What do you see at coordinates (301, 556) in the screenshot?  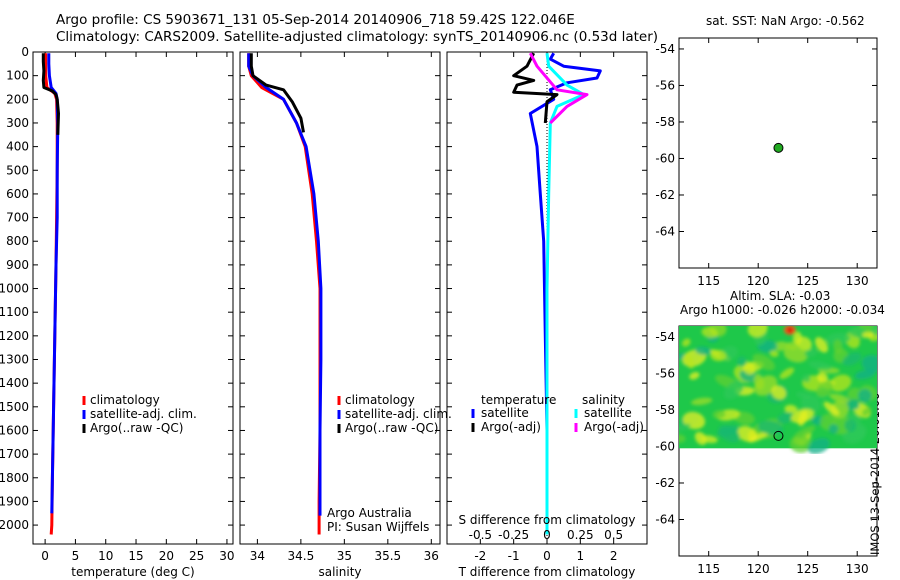 I see `salinity-xtick-label: 34.5` at bounding box center [301, 556].